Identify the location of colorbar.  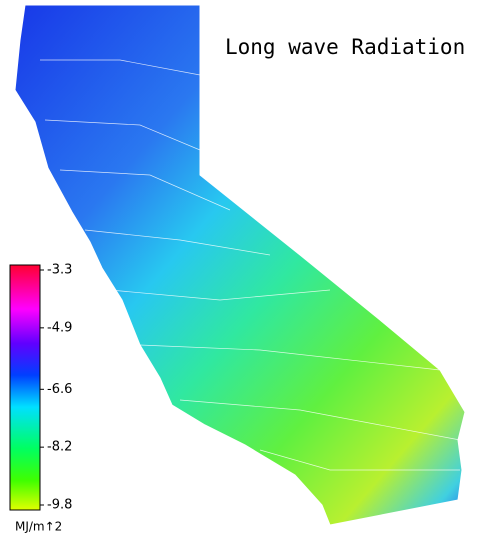
(25, 387).